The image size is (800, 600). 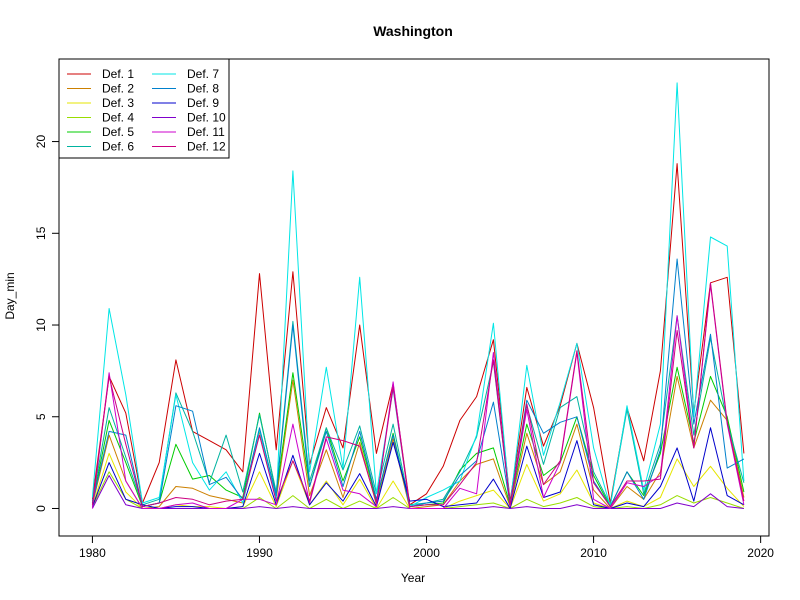 What do you see at coordinates (206, 132) in the screenshot?
I see `legend-label: Def. 11` at bounding box center [206, 132].